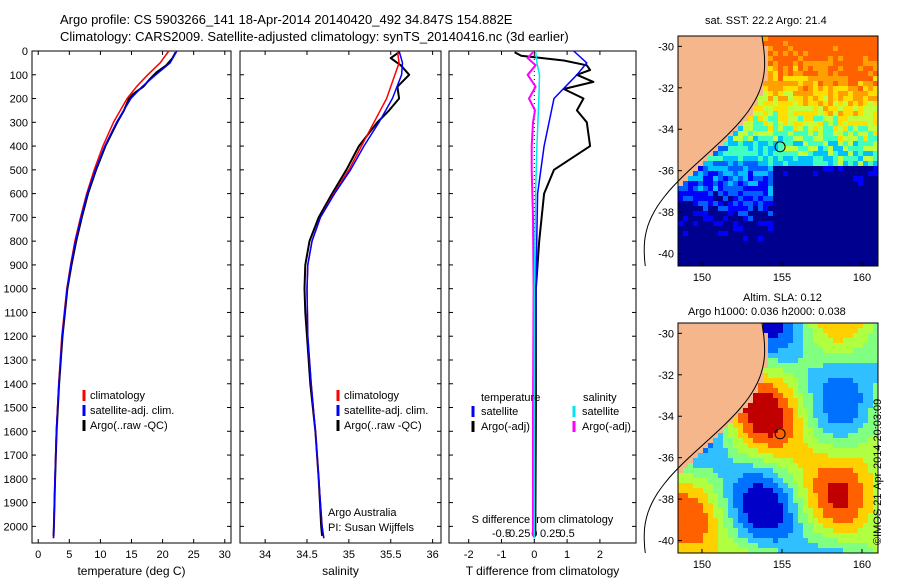  Describe the element at coordinates (390, 555) in the screenshot. I see `x-tick-label: 35.5` at that location.